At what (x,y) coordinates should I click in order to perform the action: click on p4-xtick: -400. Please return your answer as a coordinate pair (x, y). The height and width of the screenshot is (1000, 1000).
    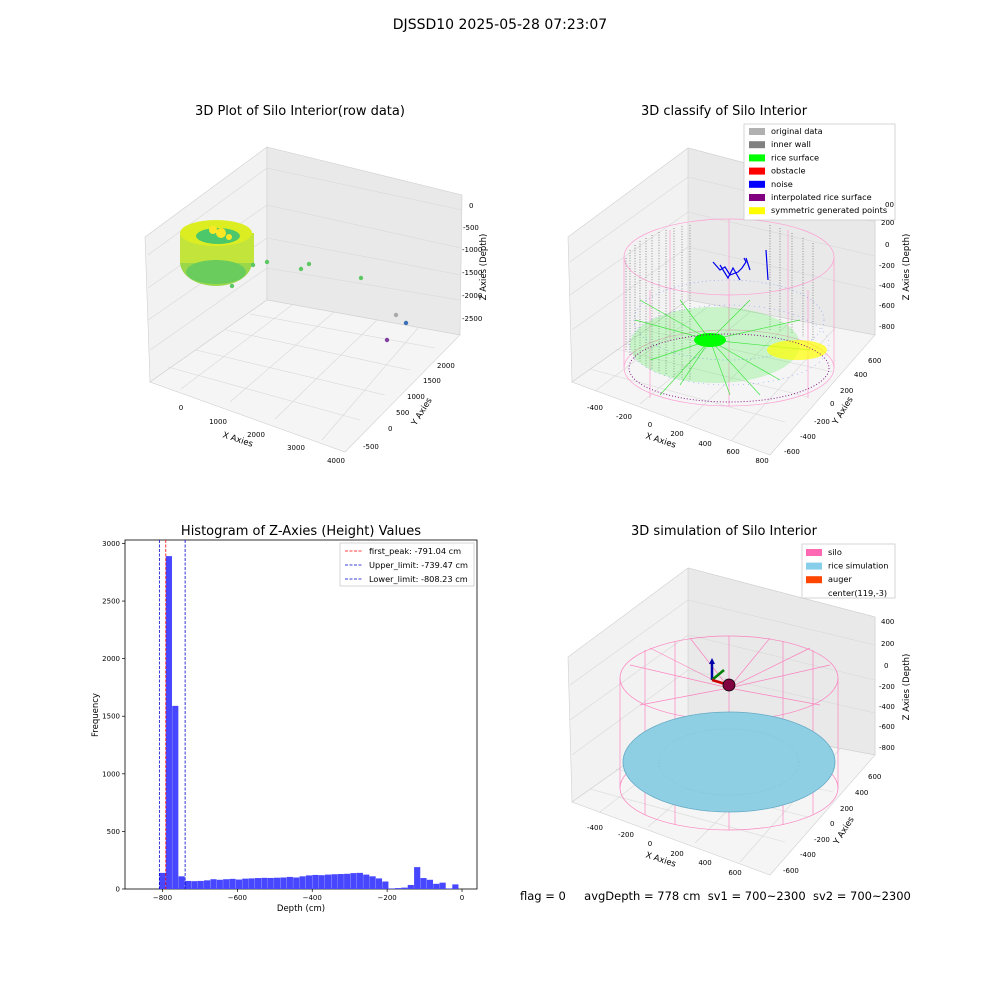
    Looking at the image, I should click on (595, 828).